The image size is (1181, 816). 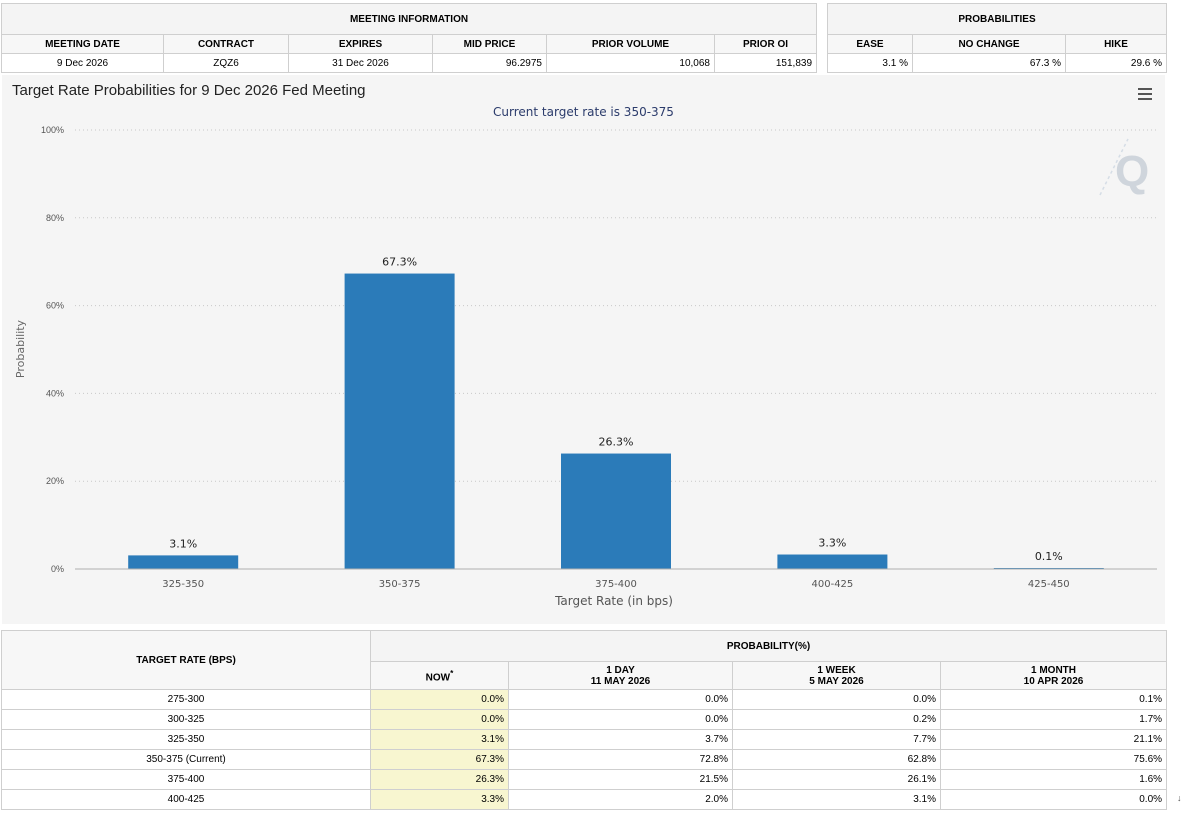 What do you see at coordinates (1053, 759) in the screenshot?
I see `one-month-cell: 75.6%` at bounding box center [1053, 759].